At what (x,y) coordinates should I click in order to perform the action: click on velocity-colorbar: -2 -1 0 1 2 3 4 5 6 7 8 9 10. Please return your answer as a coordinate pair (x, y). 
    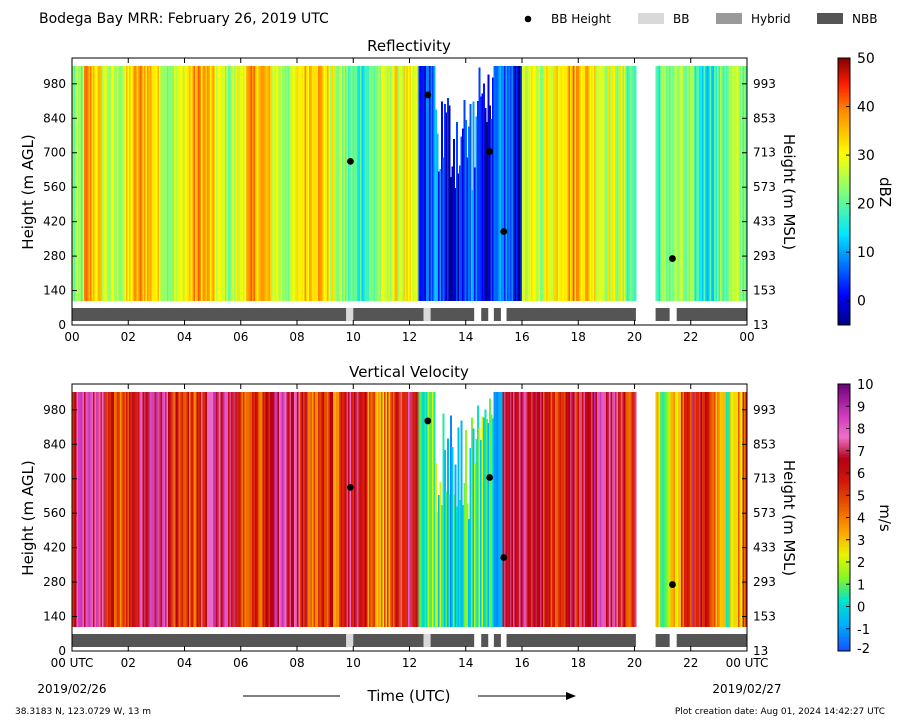
    Looking at the image, I should click on (855, 517).